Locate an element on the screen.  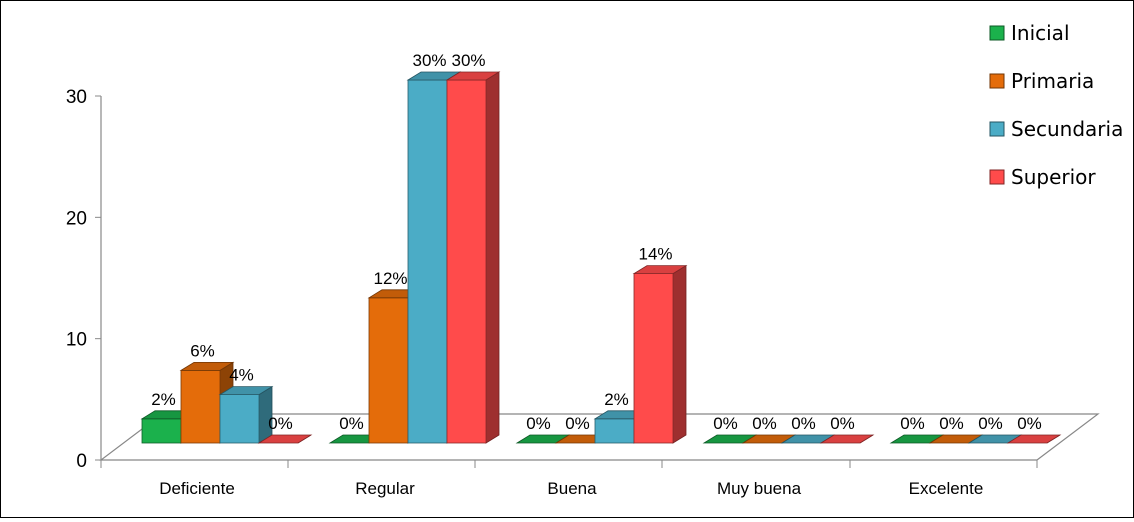
data-label: 6% is located at coordinates (202, 350).